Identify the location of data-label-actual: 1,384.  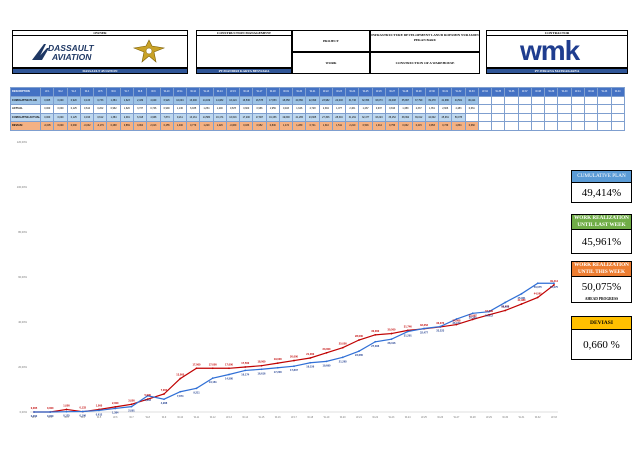
(115, 412).